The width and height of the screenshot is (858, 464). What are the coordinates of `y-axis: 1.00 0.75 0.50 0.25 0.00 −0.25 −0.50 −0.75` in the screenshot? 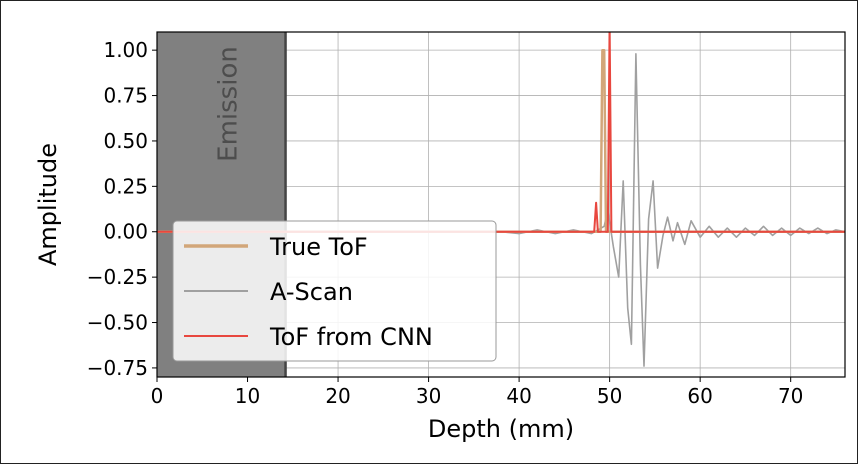 It's located at (122, 209).